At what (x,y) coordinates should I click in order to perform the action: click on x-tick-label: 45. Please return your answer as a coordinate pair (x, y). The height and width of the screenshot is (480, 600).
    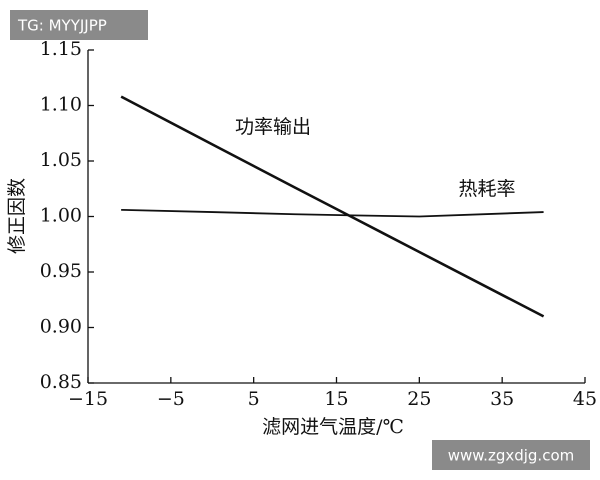
    Looking at the image, I should click on (585, 399).